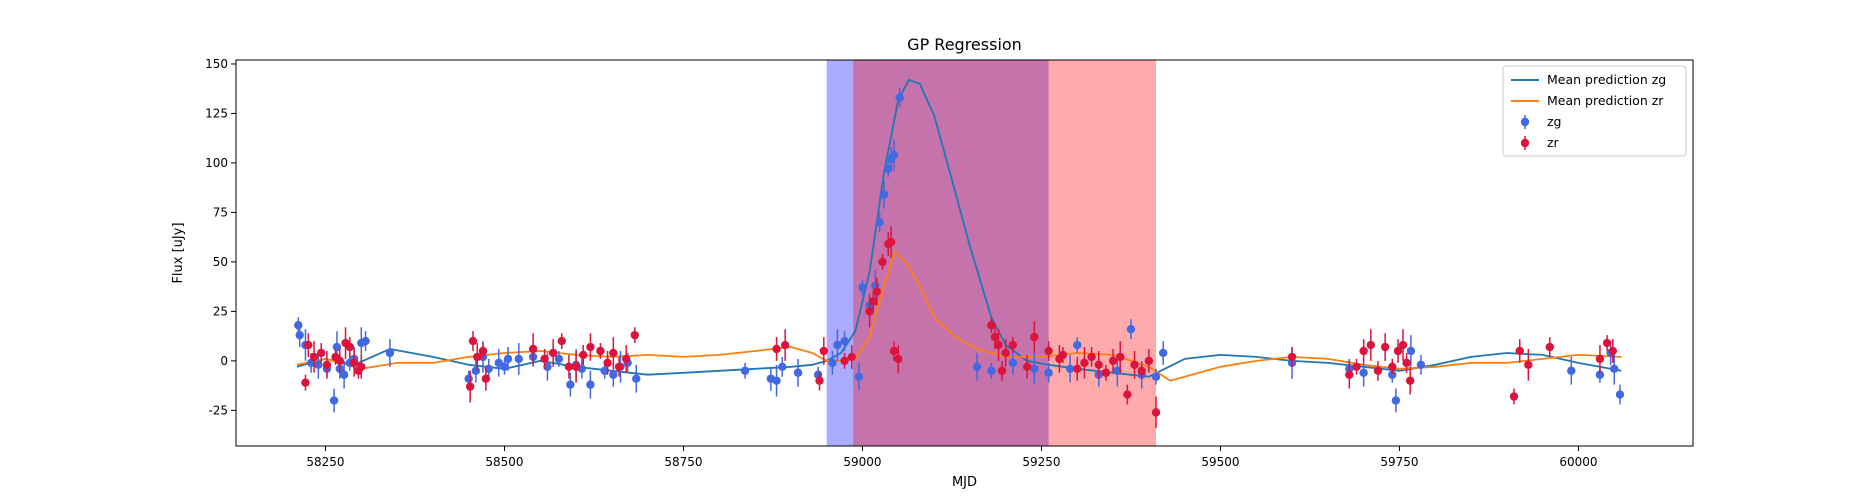  Describe the element at coordinates (1041, 462) in the screenshot. I see `x-tick-label: 59250` at that location.